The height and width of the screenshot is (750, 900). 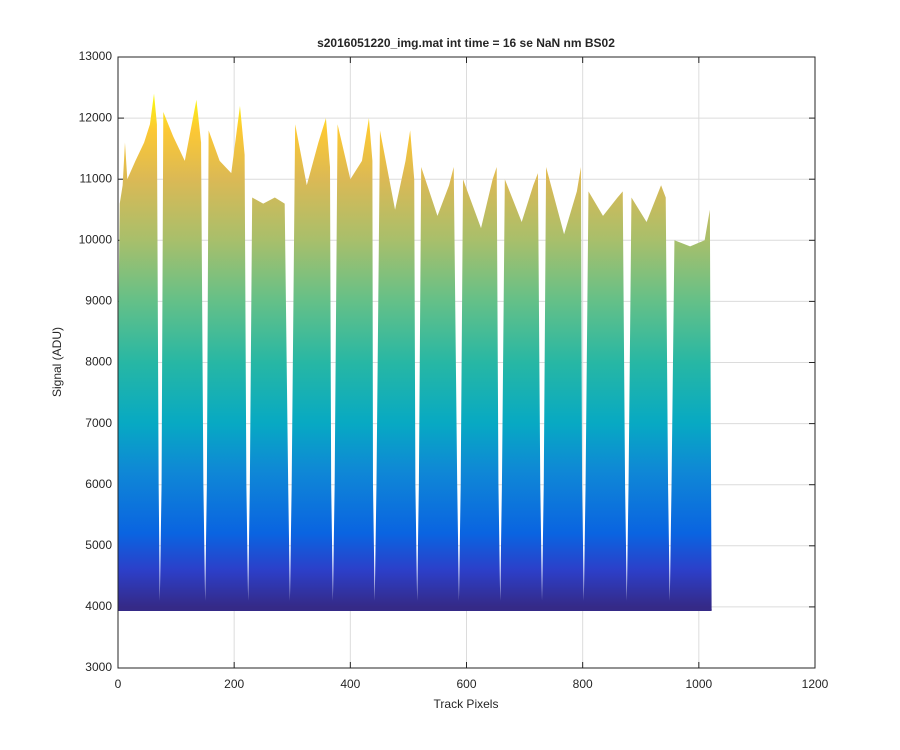 I want to click on y-tick-label: 10000, so click(x=96, y=239).